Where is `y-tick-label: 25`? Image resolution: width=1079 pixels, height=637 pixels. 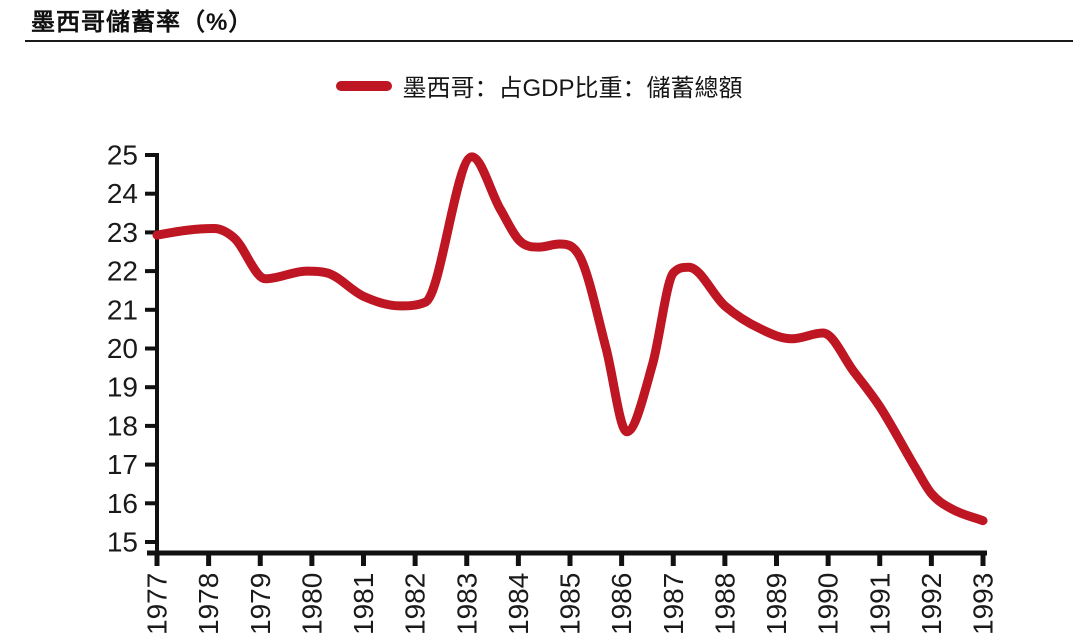 y-tick-label: 25 is located at coordinates (122, 155).